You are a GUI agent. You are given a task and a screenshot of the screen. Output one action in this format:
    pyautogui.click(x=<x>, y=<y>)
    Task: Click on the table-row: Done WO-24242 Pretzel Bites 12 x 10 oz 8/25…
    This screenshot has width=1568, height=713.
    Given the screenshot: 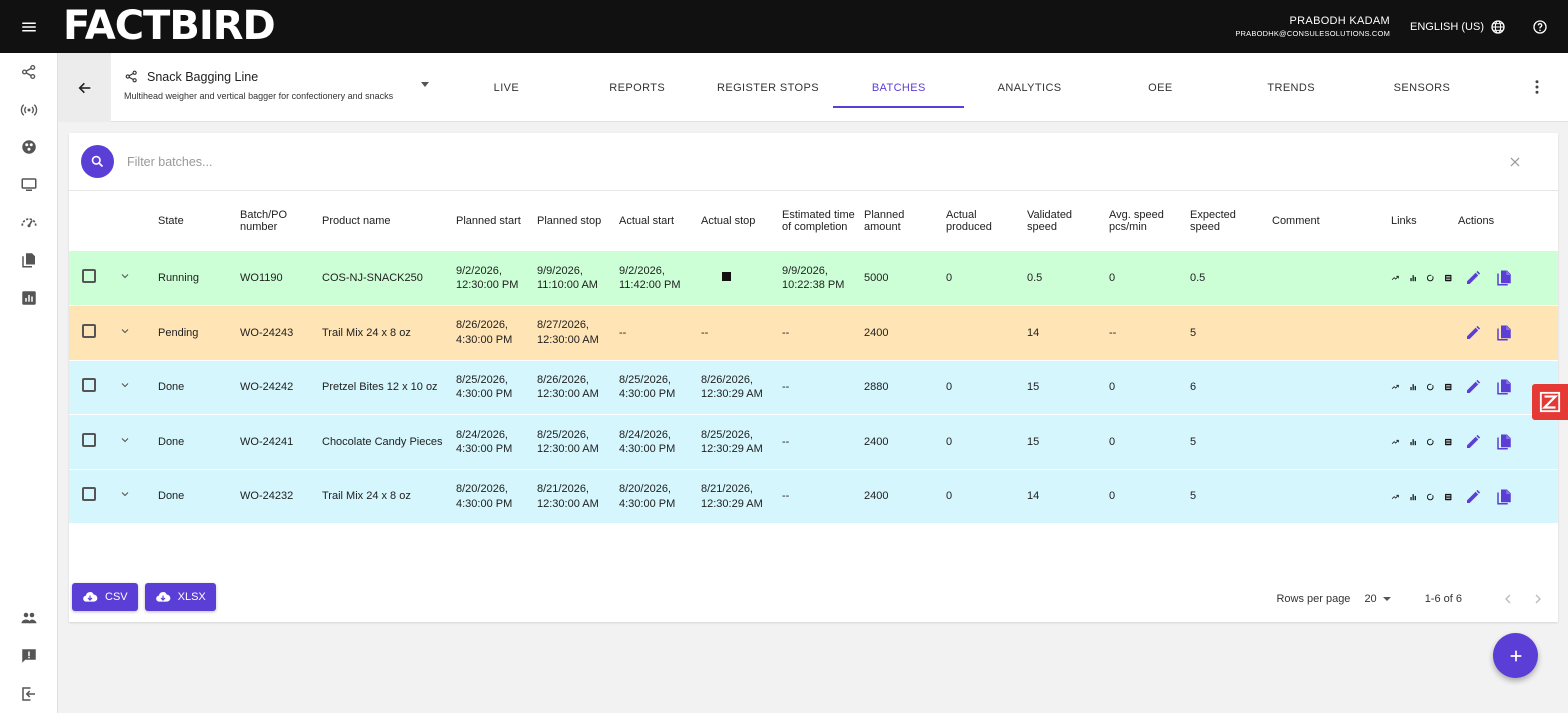 What is the action you would take?
    pyautogui.click(x=813, y=387)
    